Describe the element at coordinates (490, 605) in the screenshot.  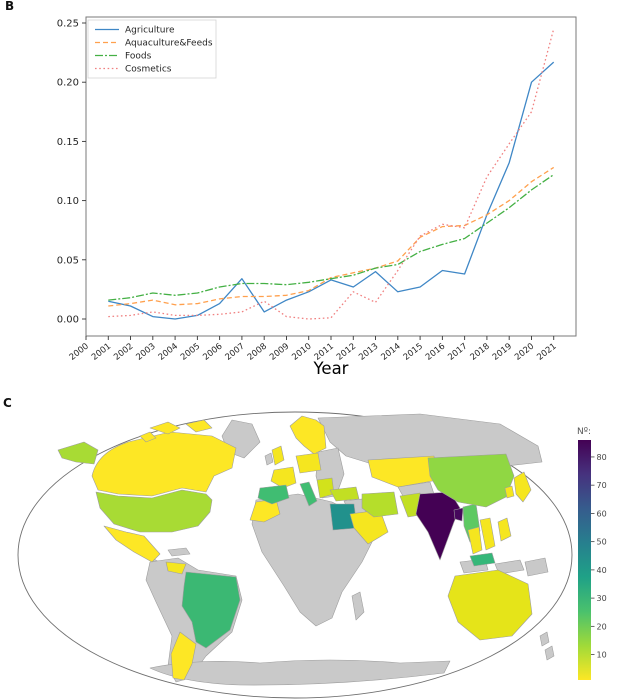
I see `map-country-australia` at that location.